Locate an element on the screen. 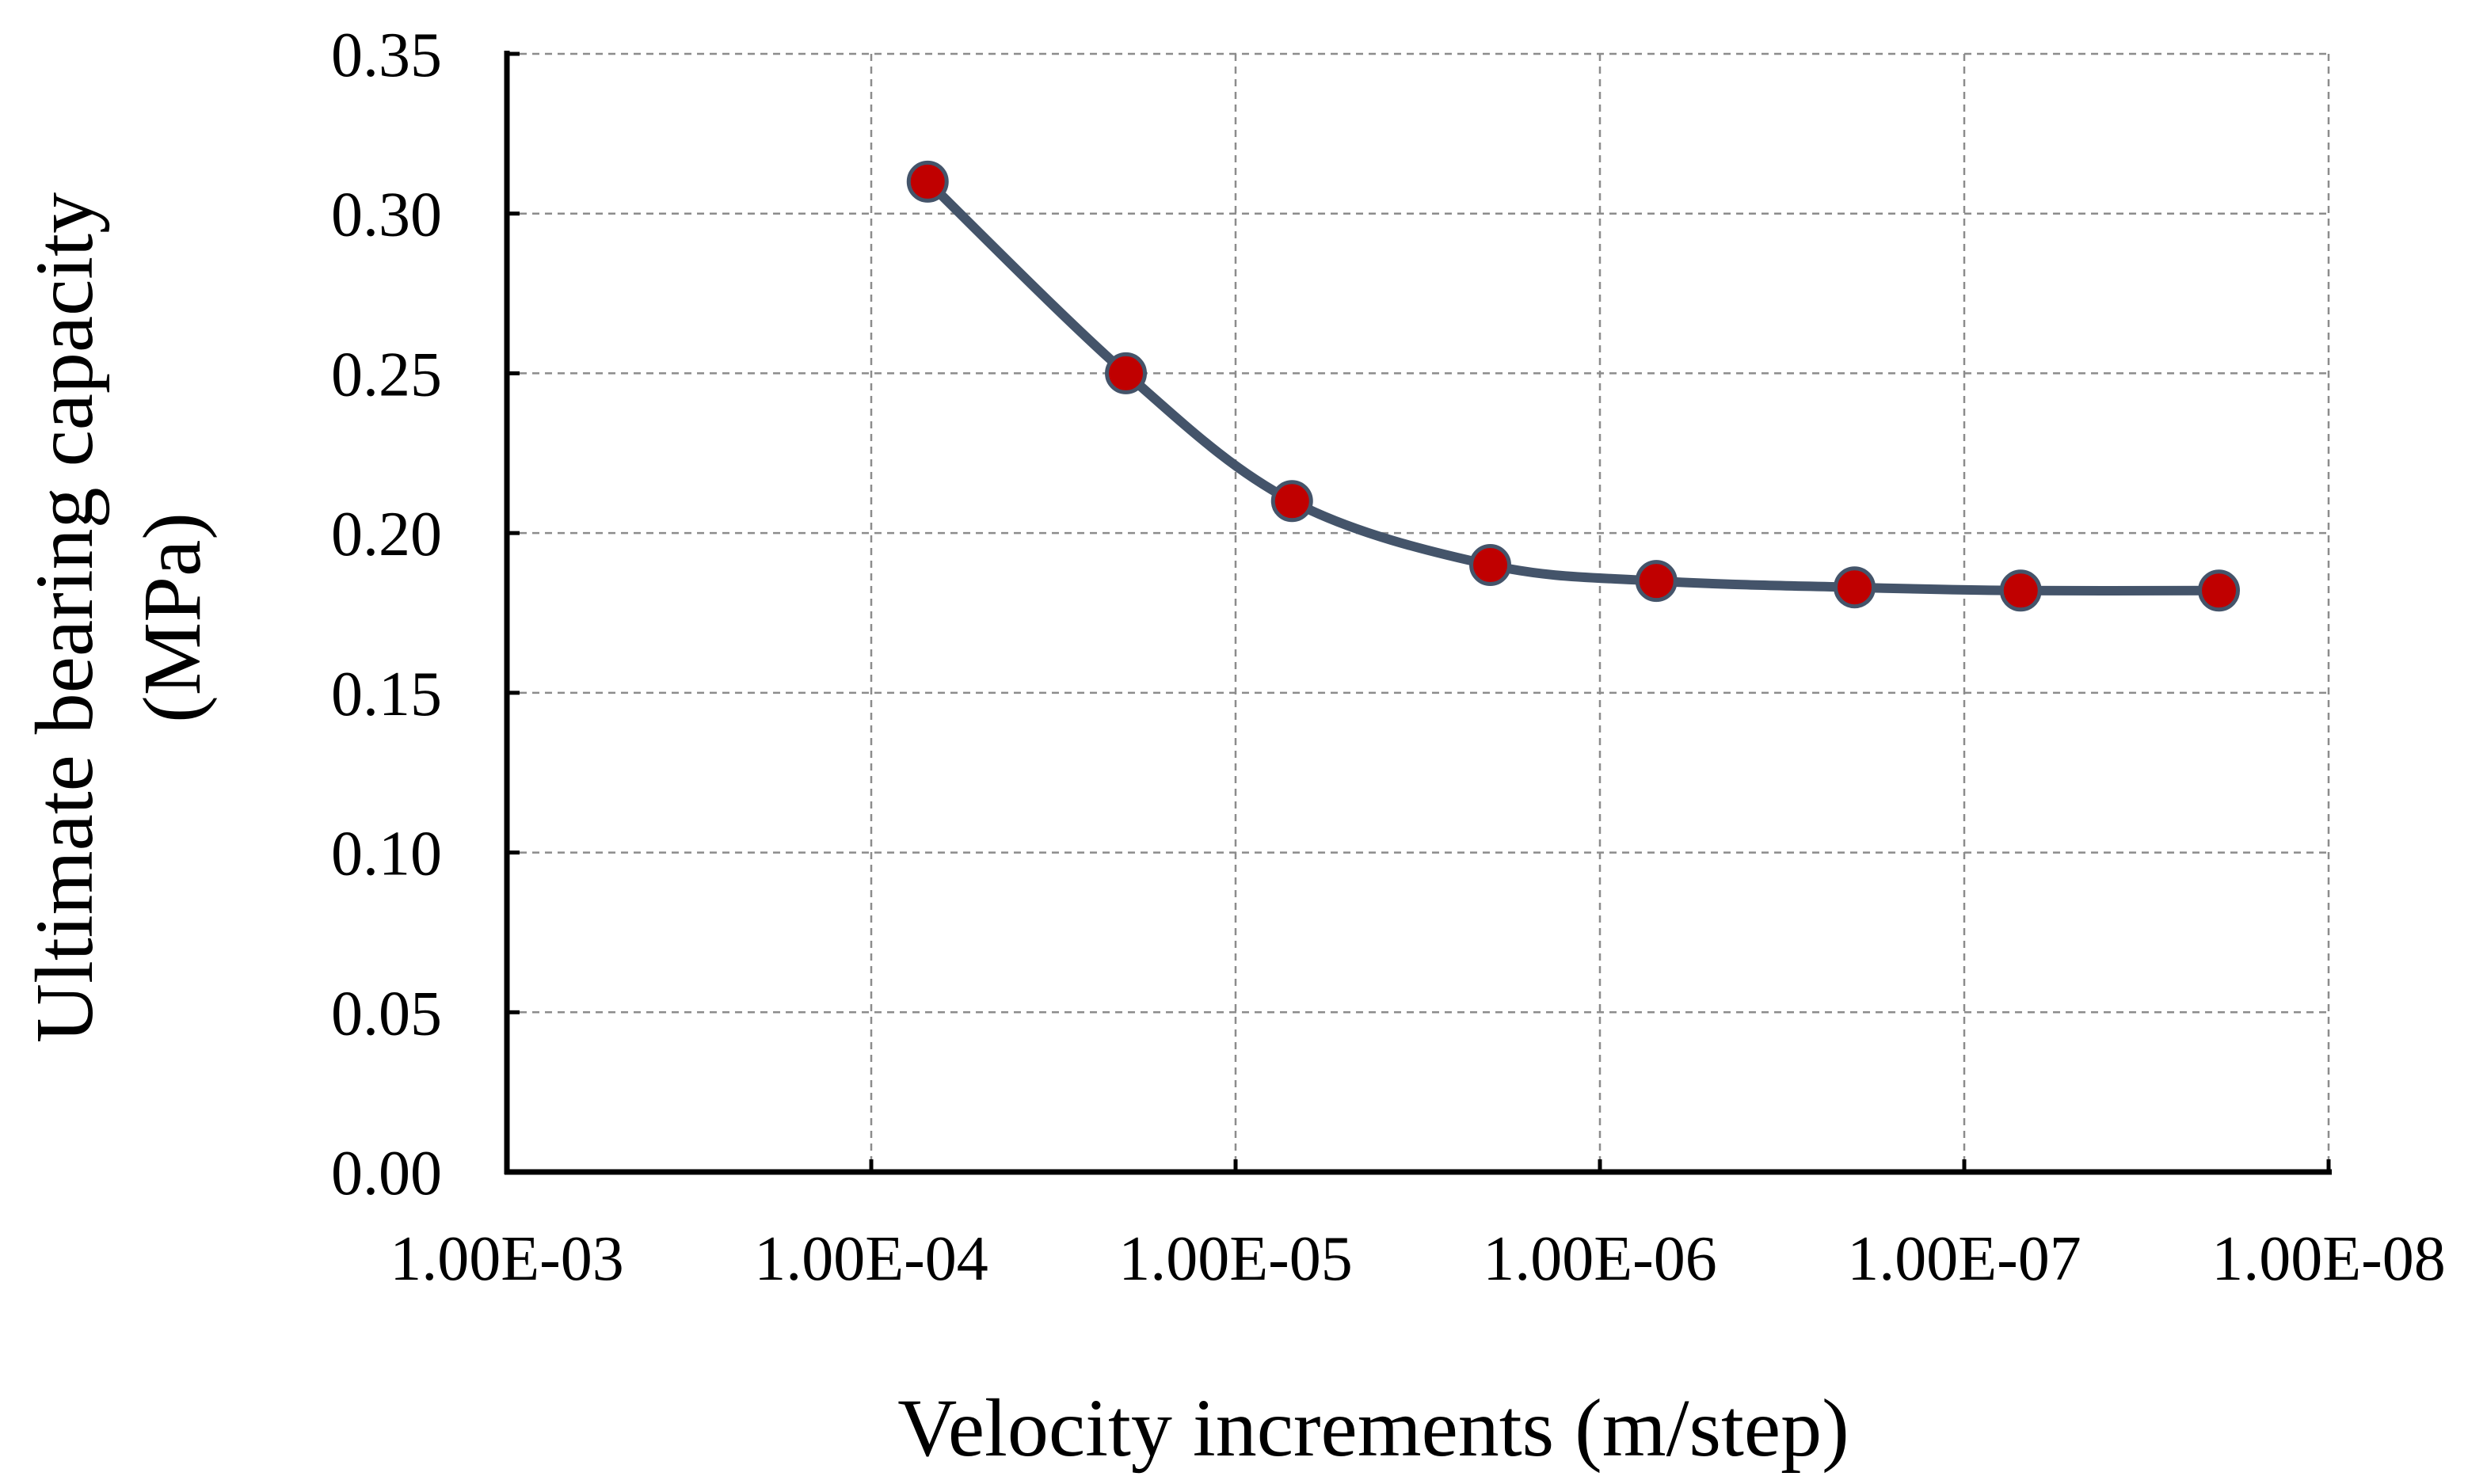 The width and height of the screenshot is (2468, 1484). x-tick-label: 1.00E-05 is located at coordinates (1236, 1259).